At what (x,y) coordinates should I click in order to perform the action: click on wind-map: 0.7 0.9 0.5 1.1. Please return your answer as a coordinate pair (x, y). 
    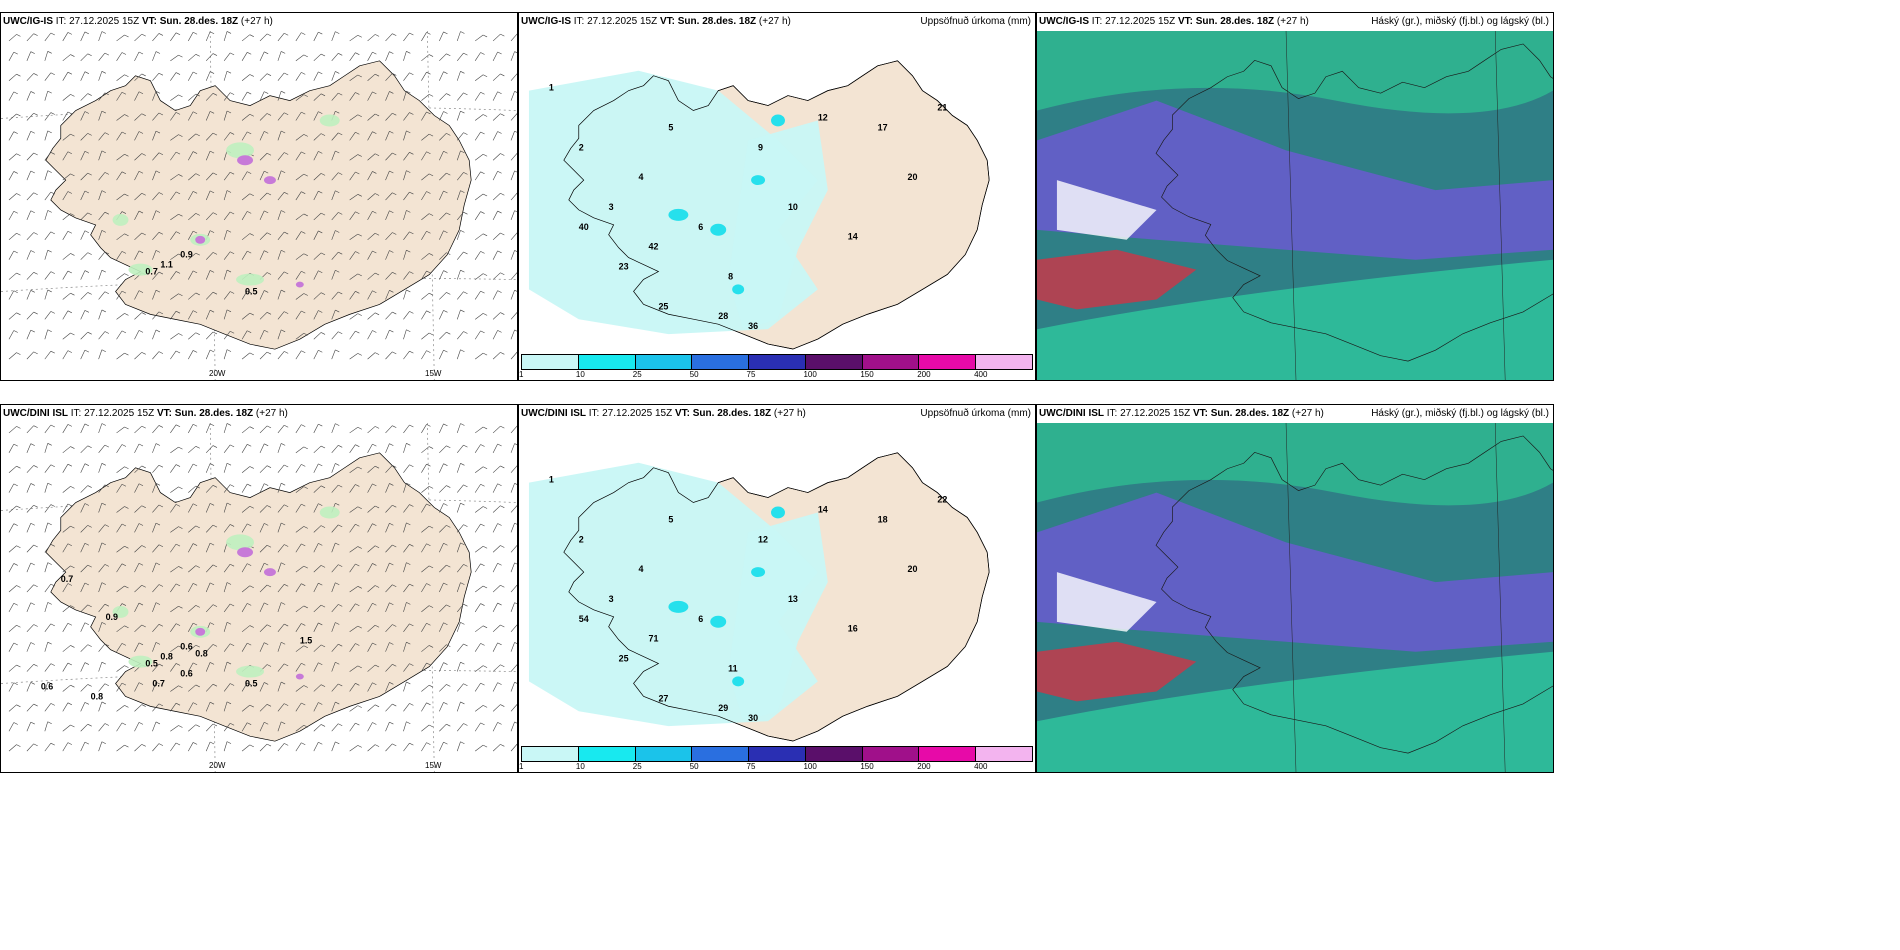
    Looking at the image, I should click on (259, 205).